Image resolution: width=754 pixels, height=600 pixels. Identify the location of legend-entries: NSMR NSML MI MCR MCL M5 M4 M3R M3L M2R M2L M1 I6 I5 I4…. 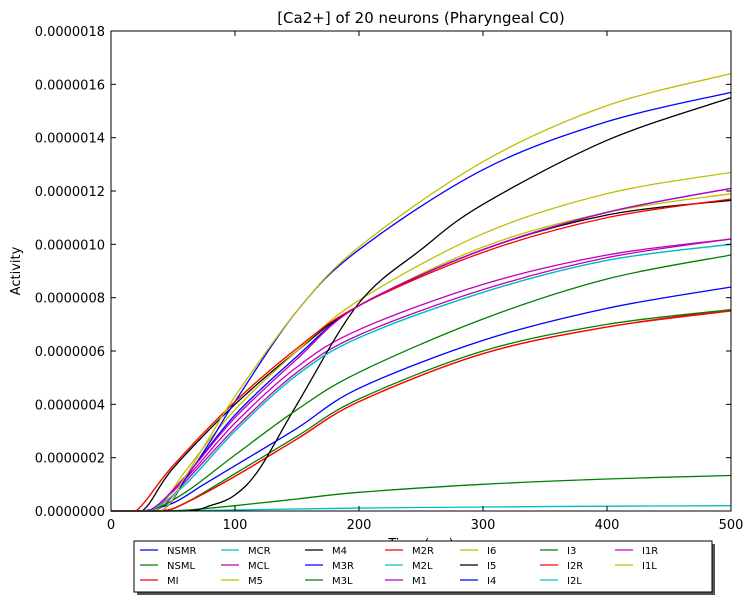
(399, 566).